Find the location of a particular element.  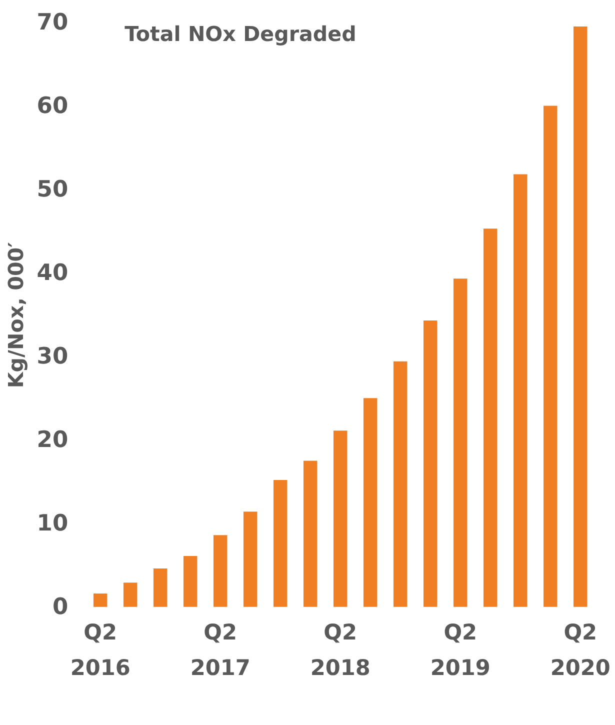

y-tick-label: 50 is located at coordinates (52, 189).